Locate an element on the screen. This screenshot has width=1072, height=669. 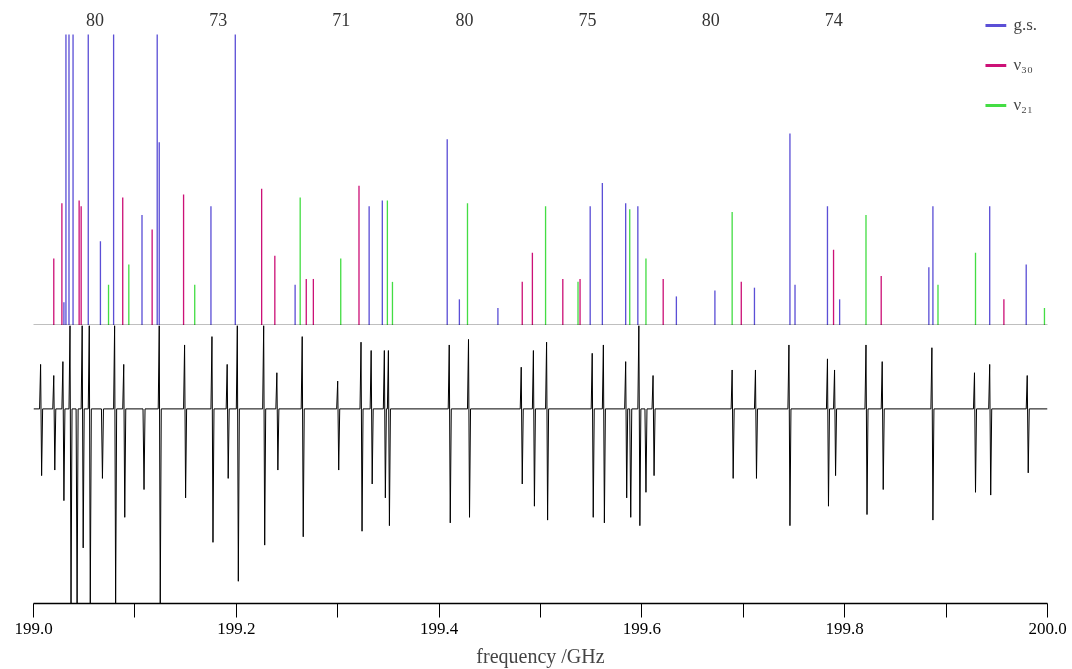
legend-label: g.s. is located at coordinates (1025, 25).